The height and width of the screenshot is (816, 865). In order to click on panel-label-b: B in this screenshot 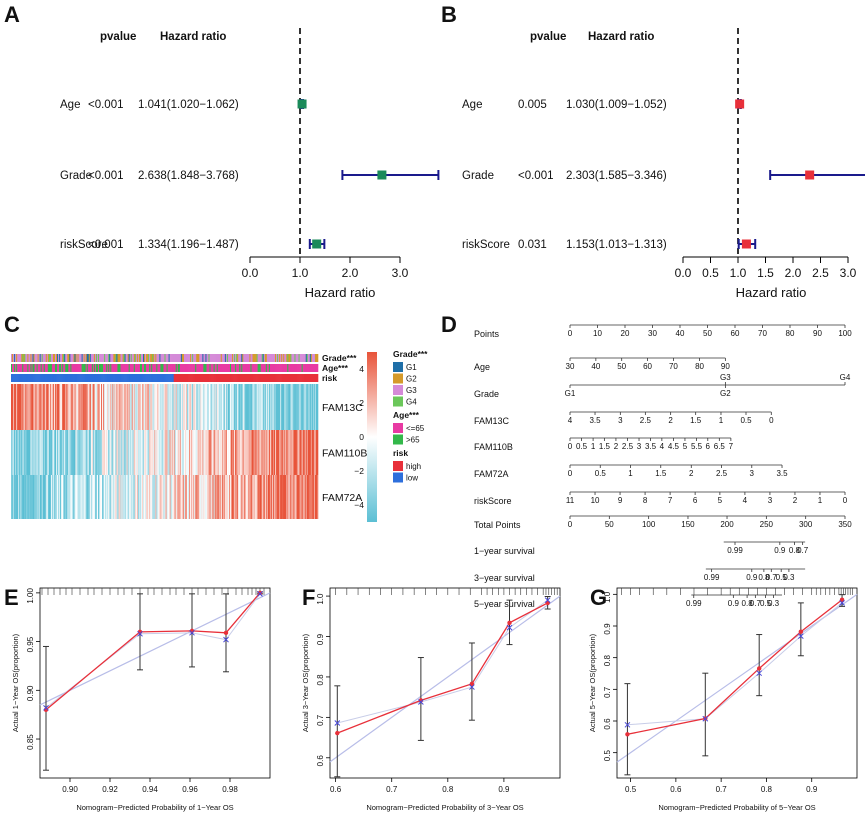, I will do `click(449, 14)`.